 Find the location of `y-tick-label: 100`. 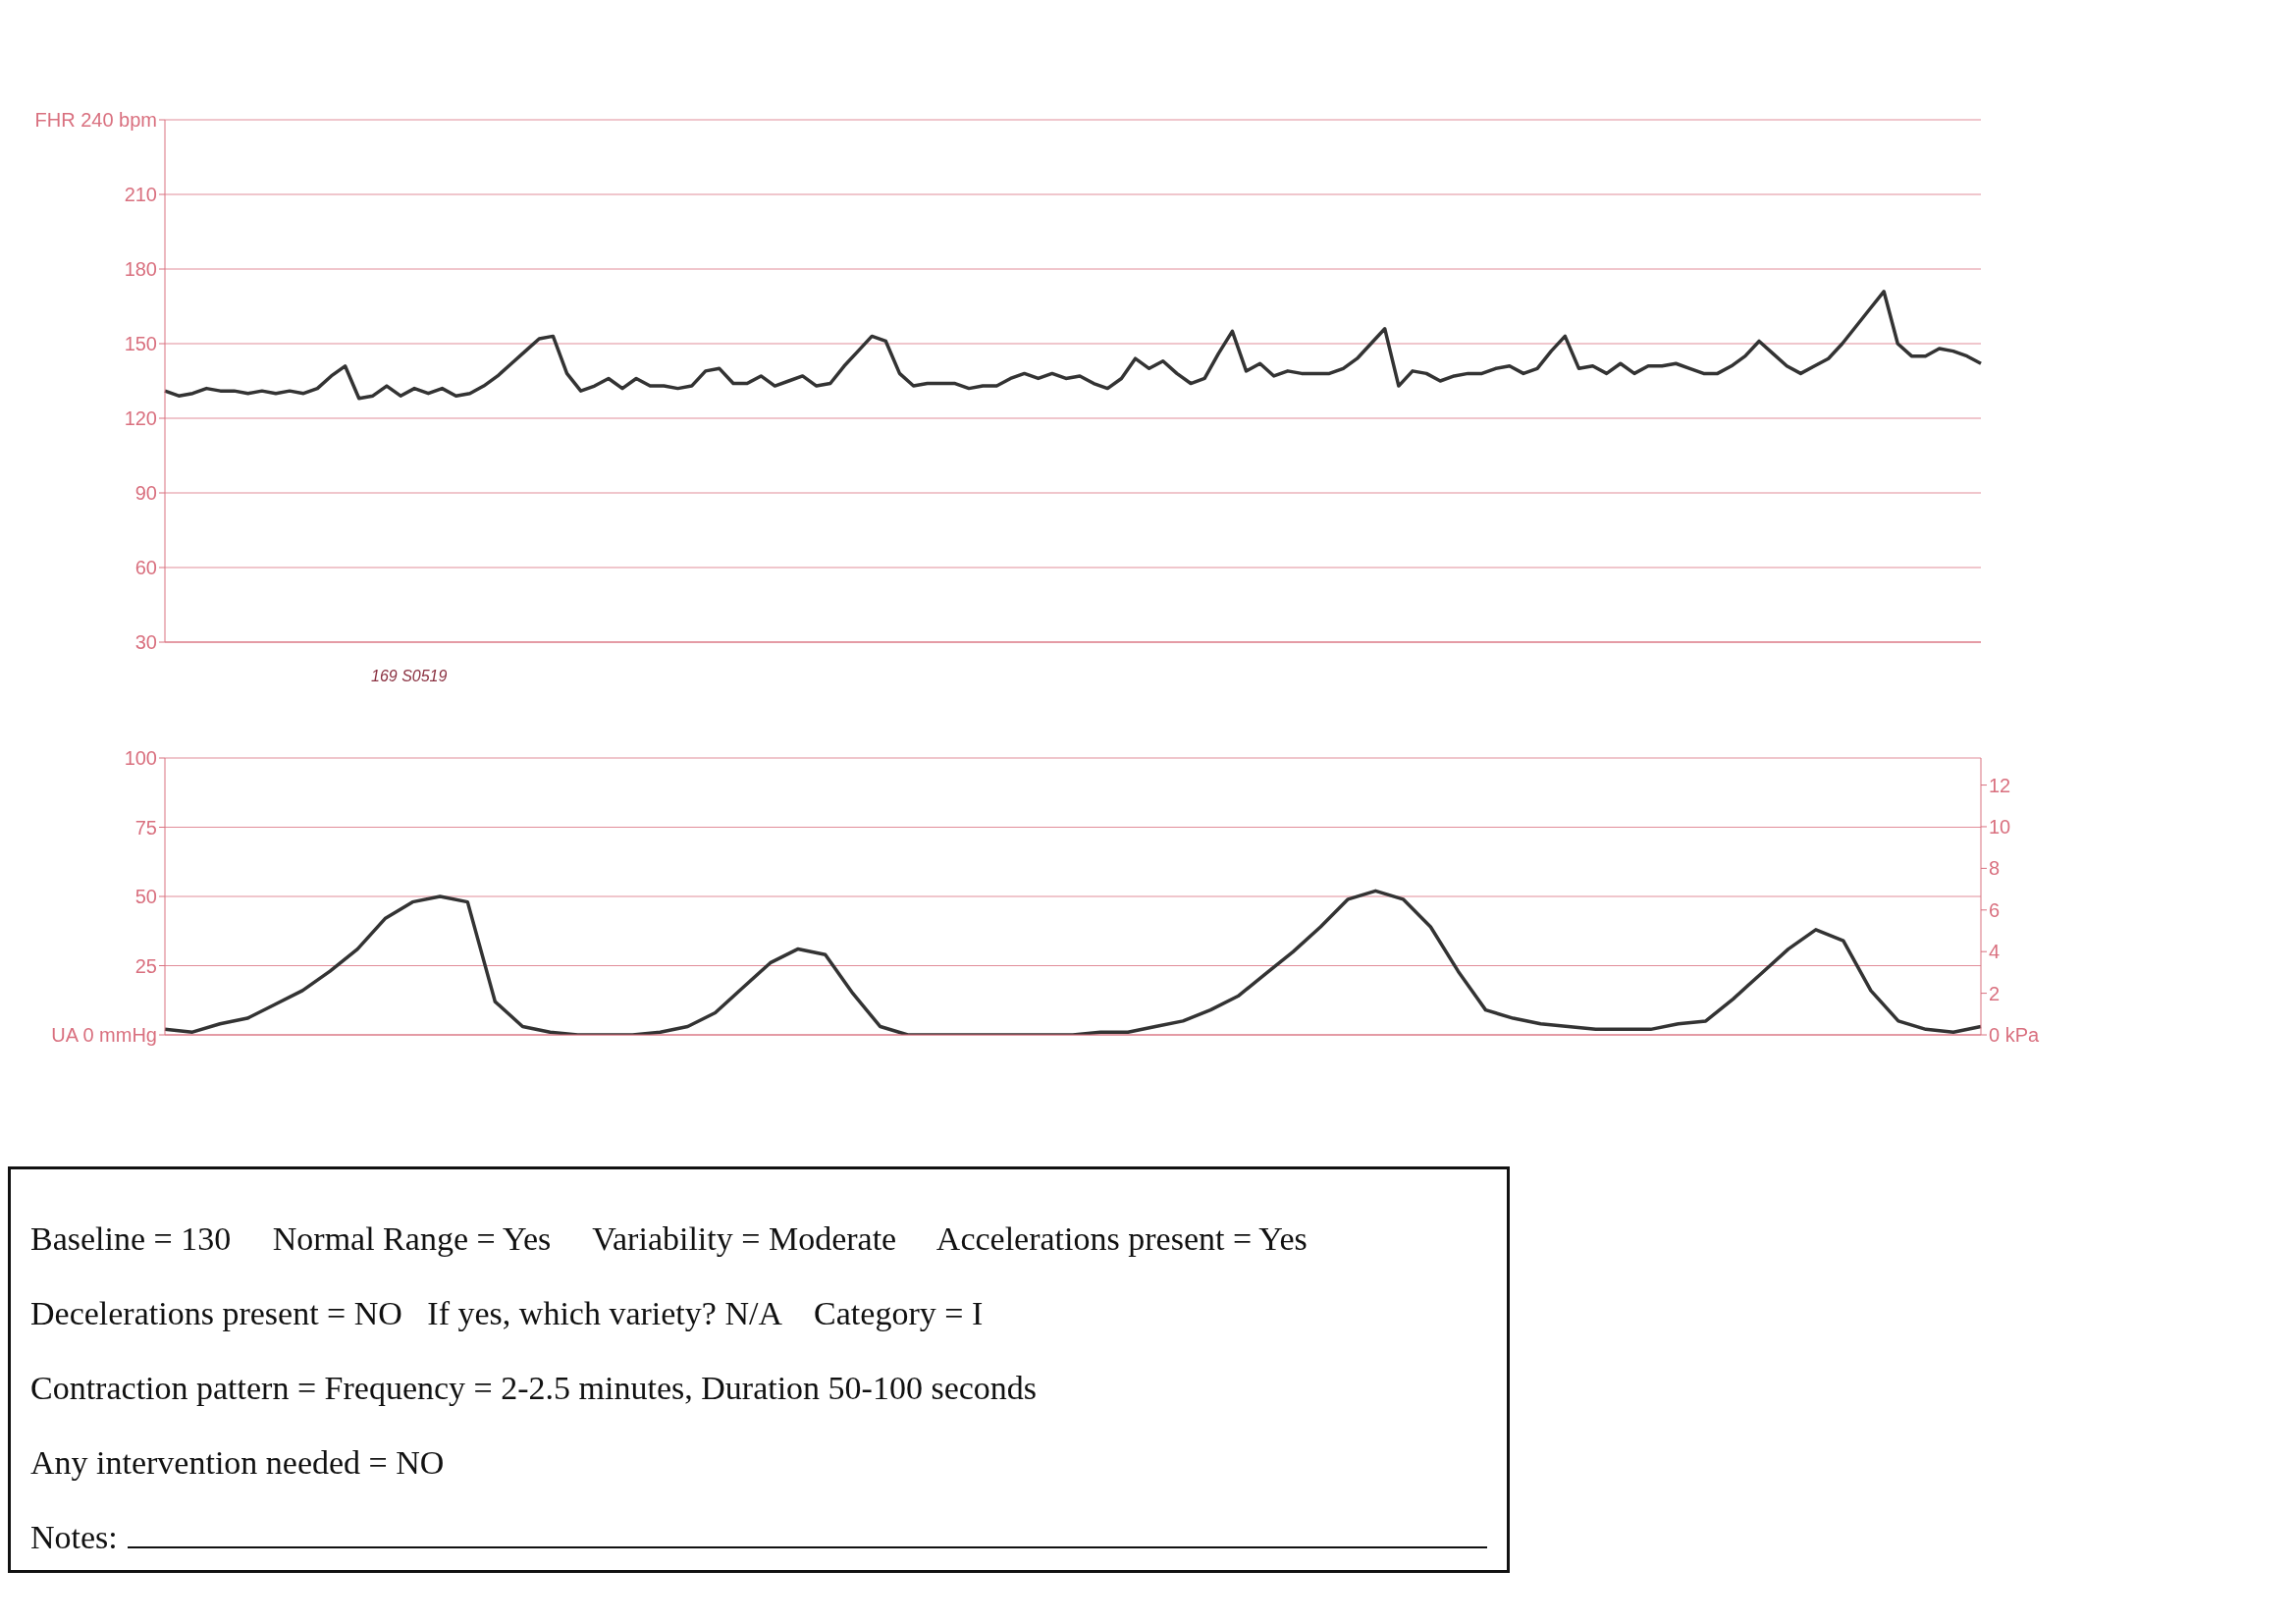

y-tick-label: 100 is located at coordinates (140, 758).